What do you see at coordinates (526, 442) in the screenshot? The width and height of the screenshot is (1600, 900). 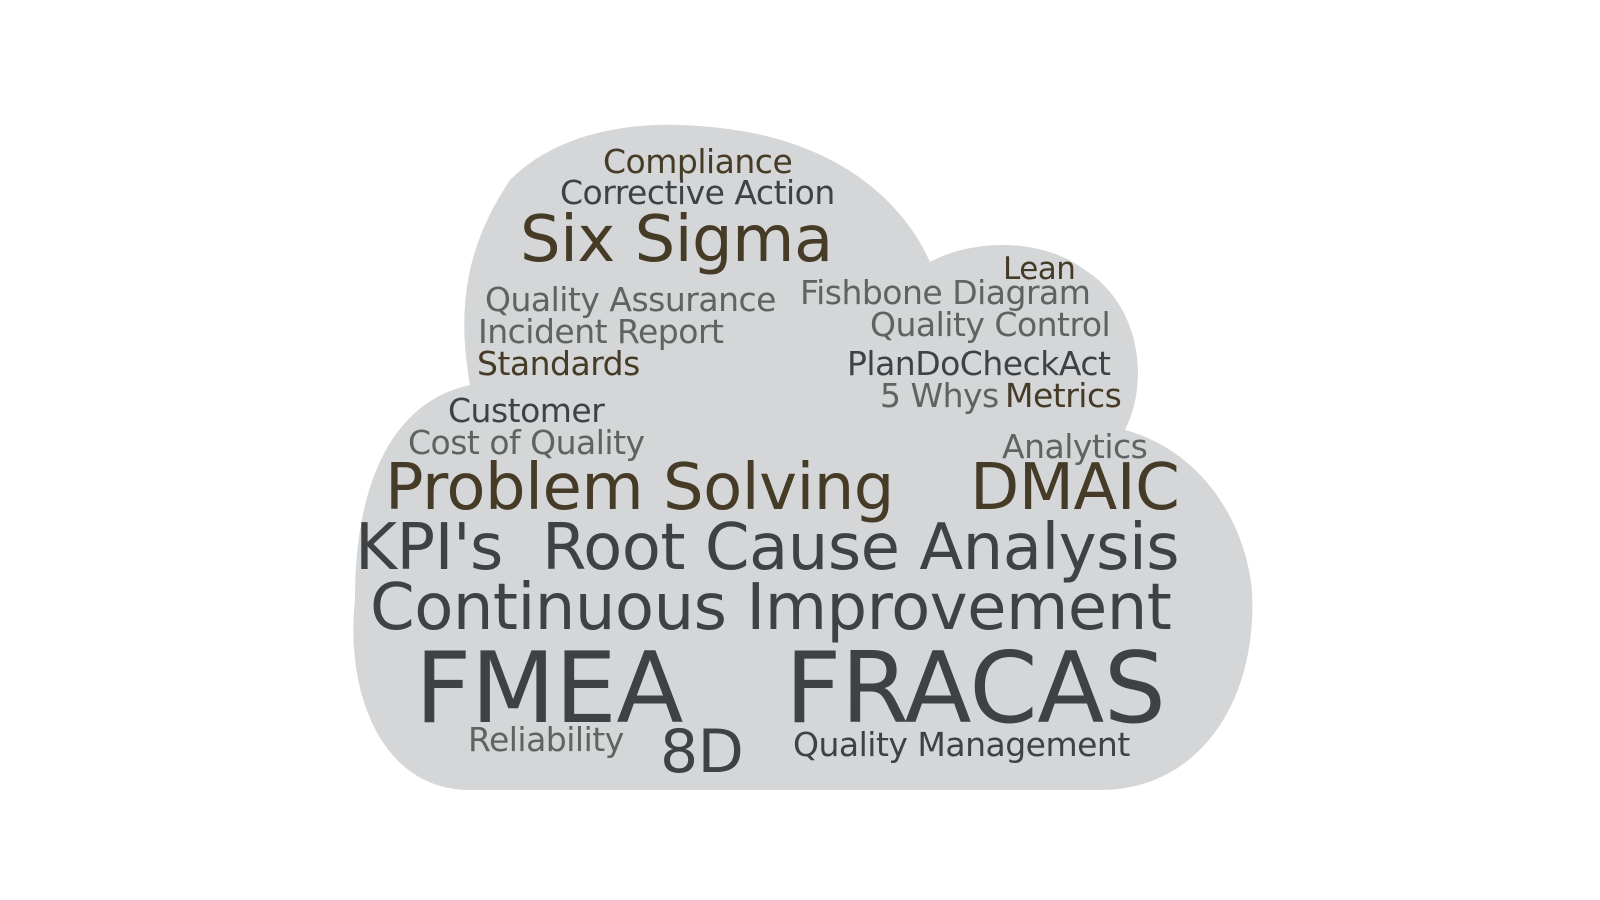 I see `word-cost-of-quality: Cost of Quality` at bounding box center [526, 442].